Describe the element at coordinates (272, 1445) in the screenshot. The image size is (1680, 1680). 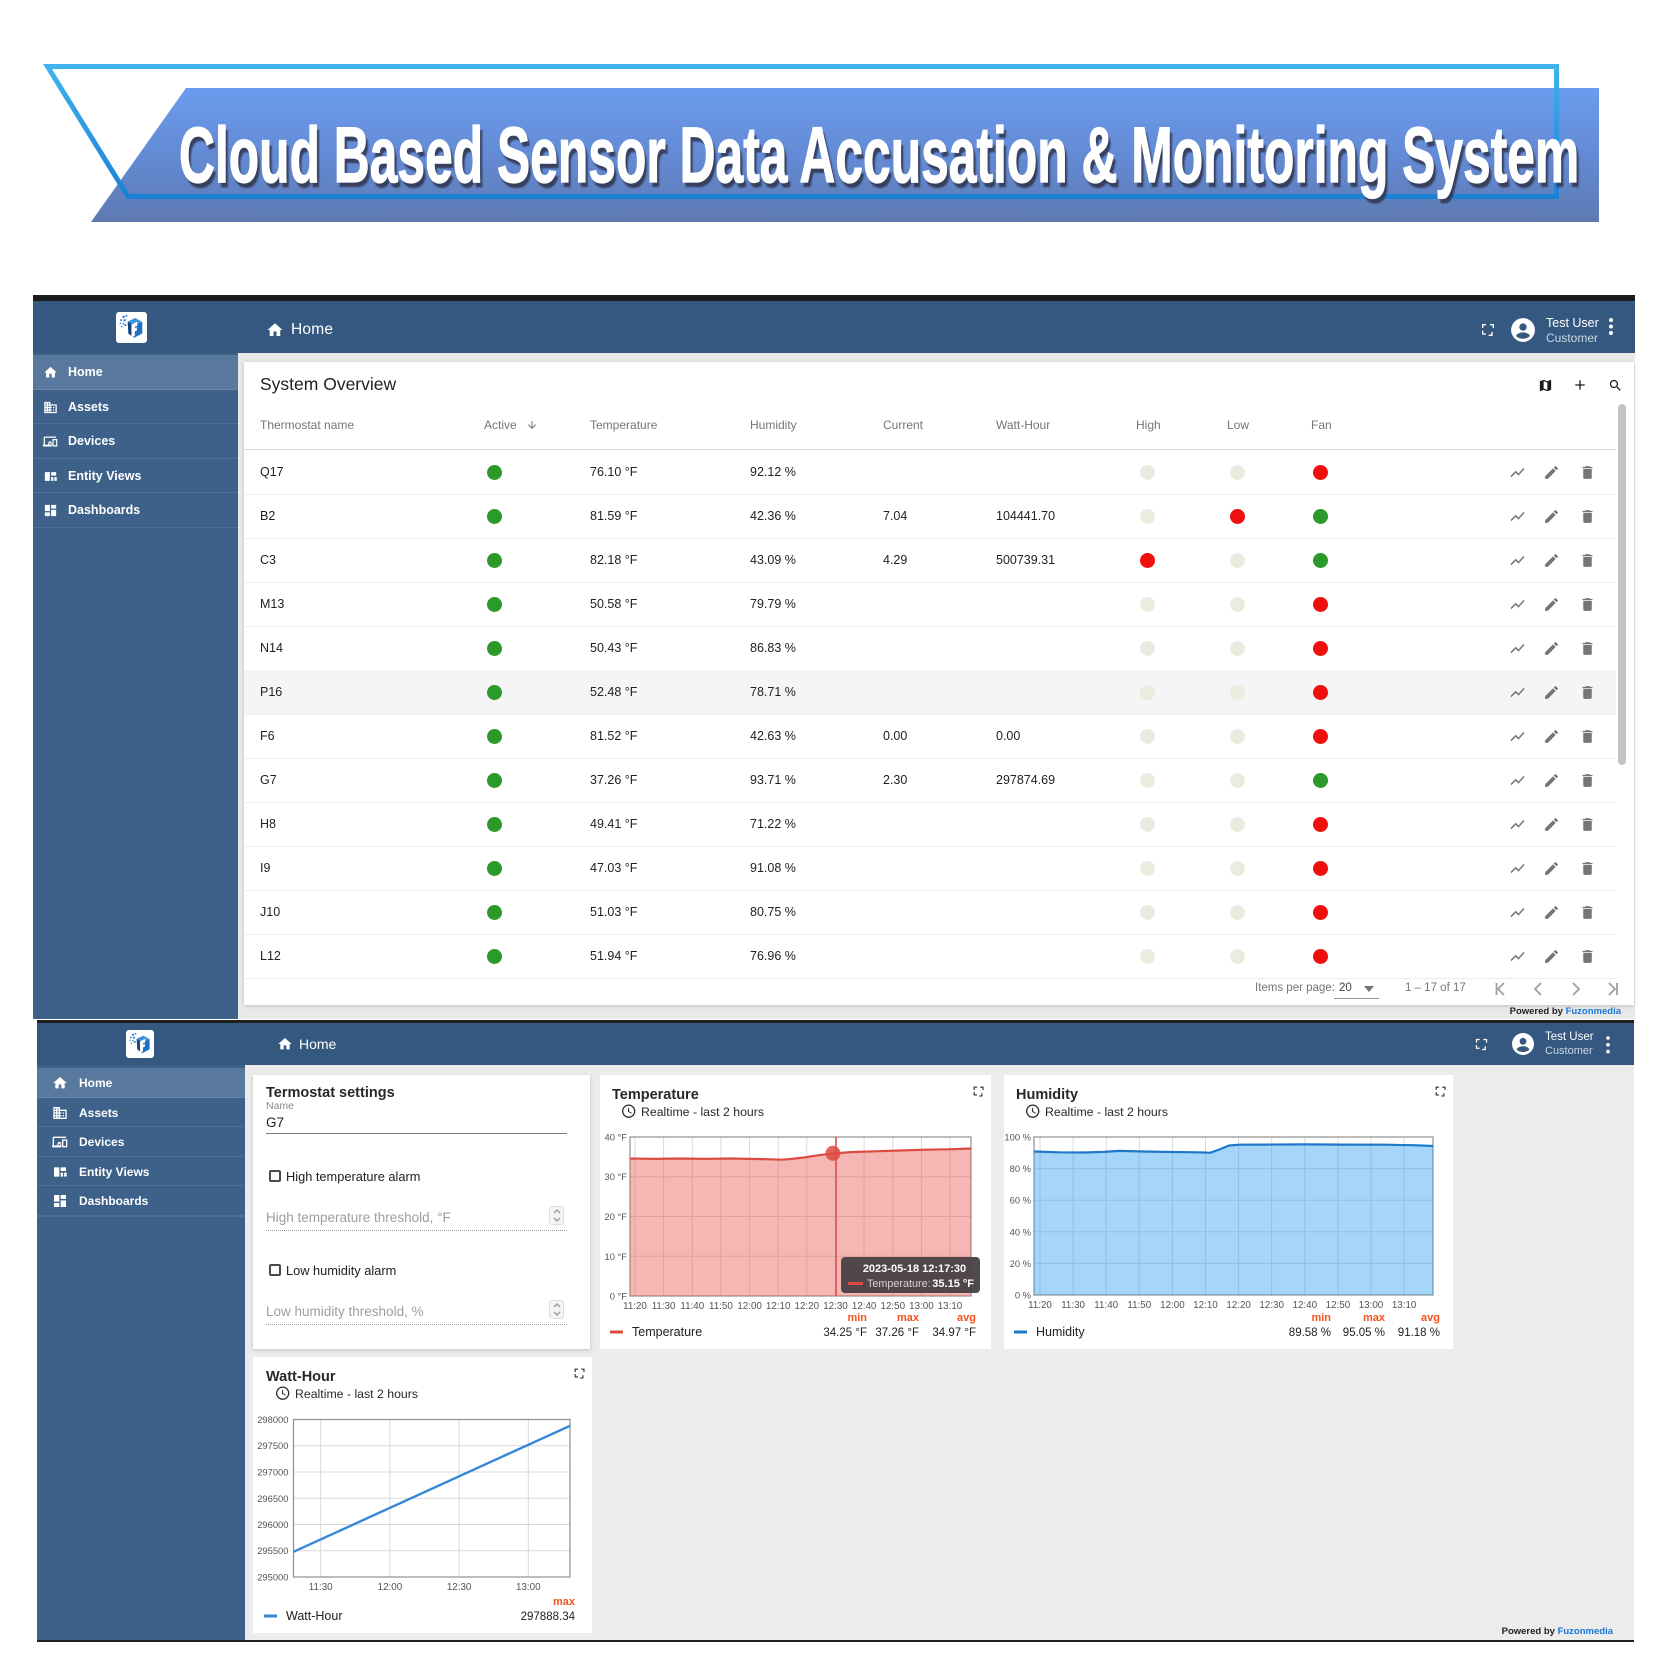
I see `svg-text: 297500` at that location.